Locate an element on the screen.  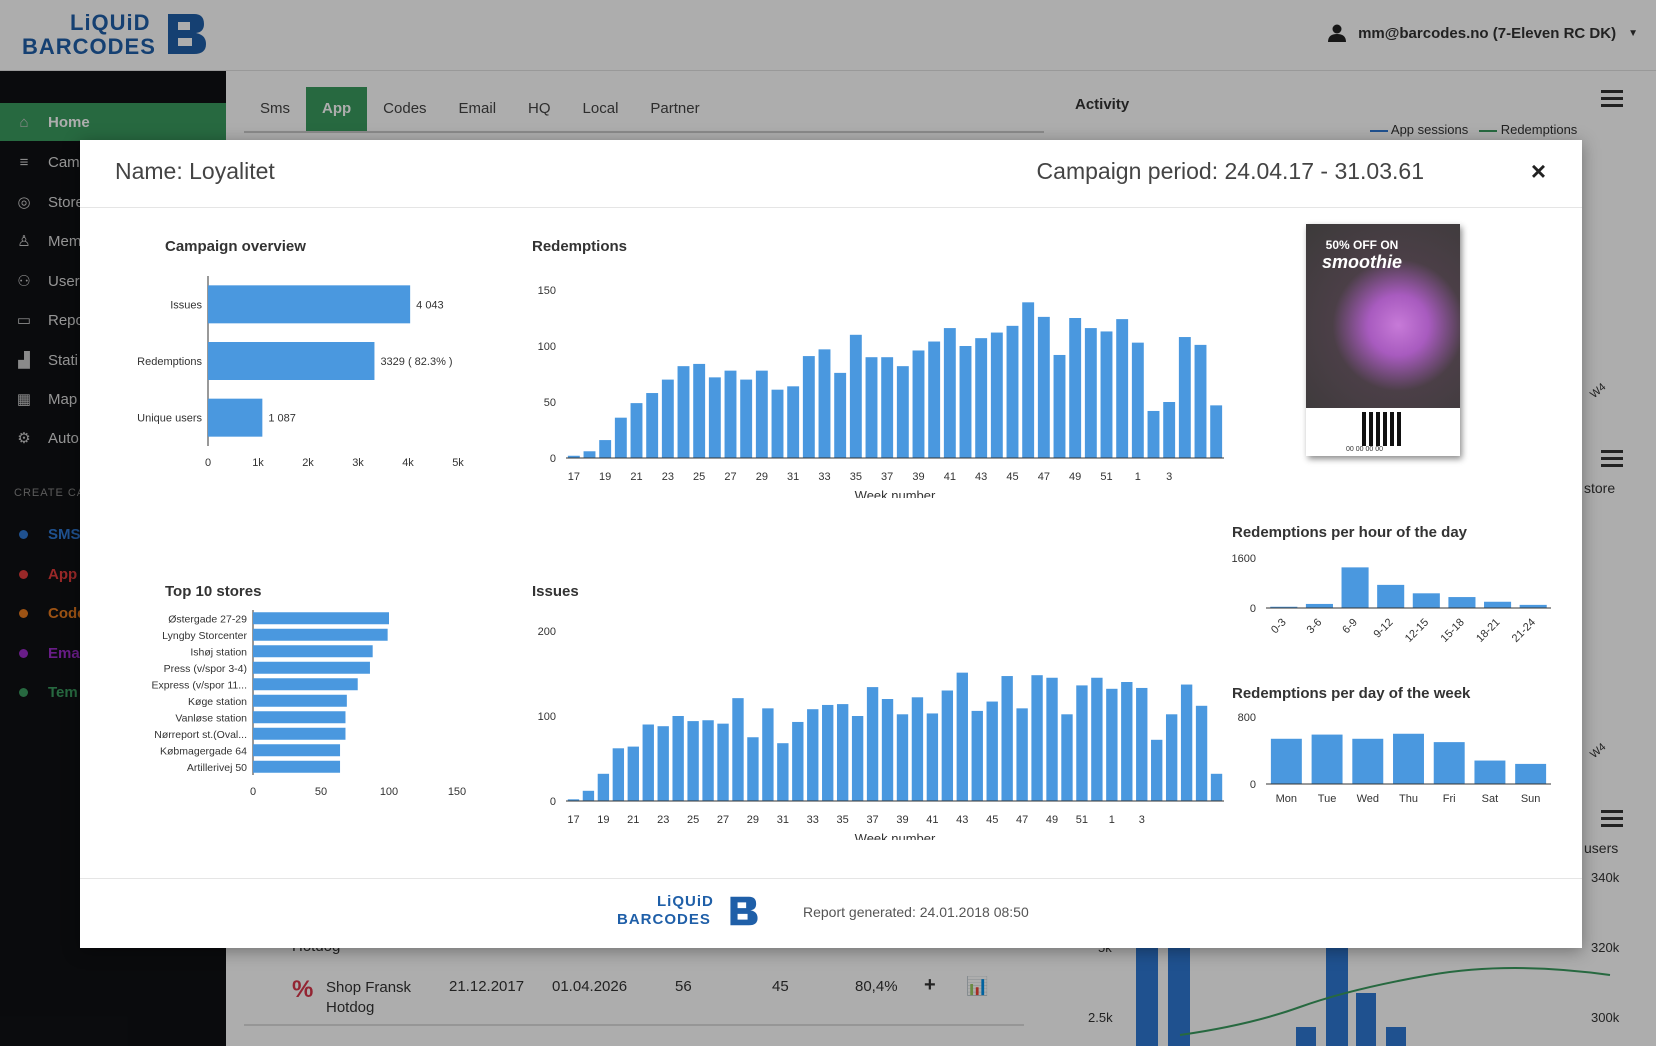
x-tick-label: 4k is located at coordinates (408, 463).